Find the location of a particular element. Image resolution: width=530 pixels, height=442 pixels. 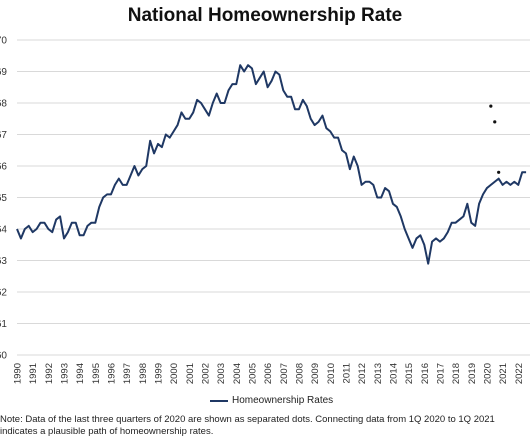

x-tick-label-1993: 1993 is located at coordinates (64, 373).